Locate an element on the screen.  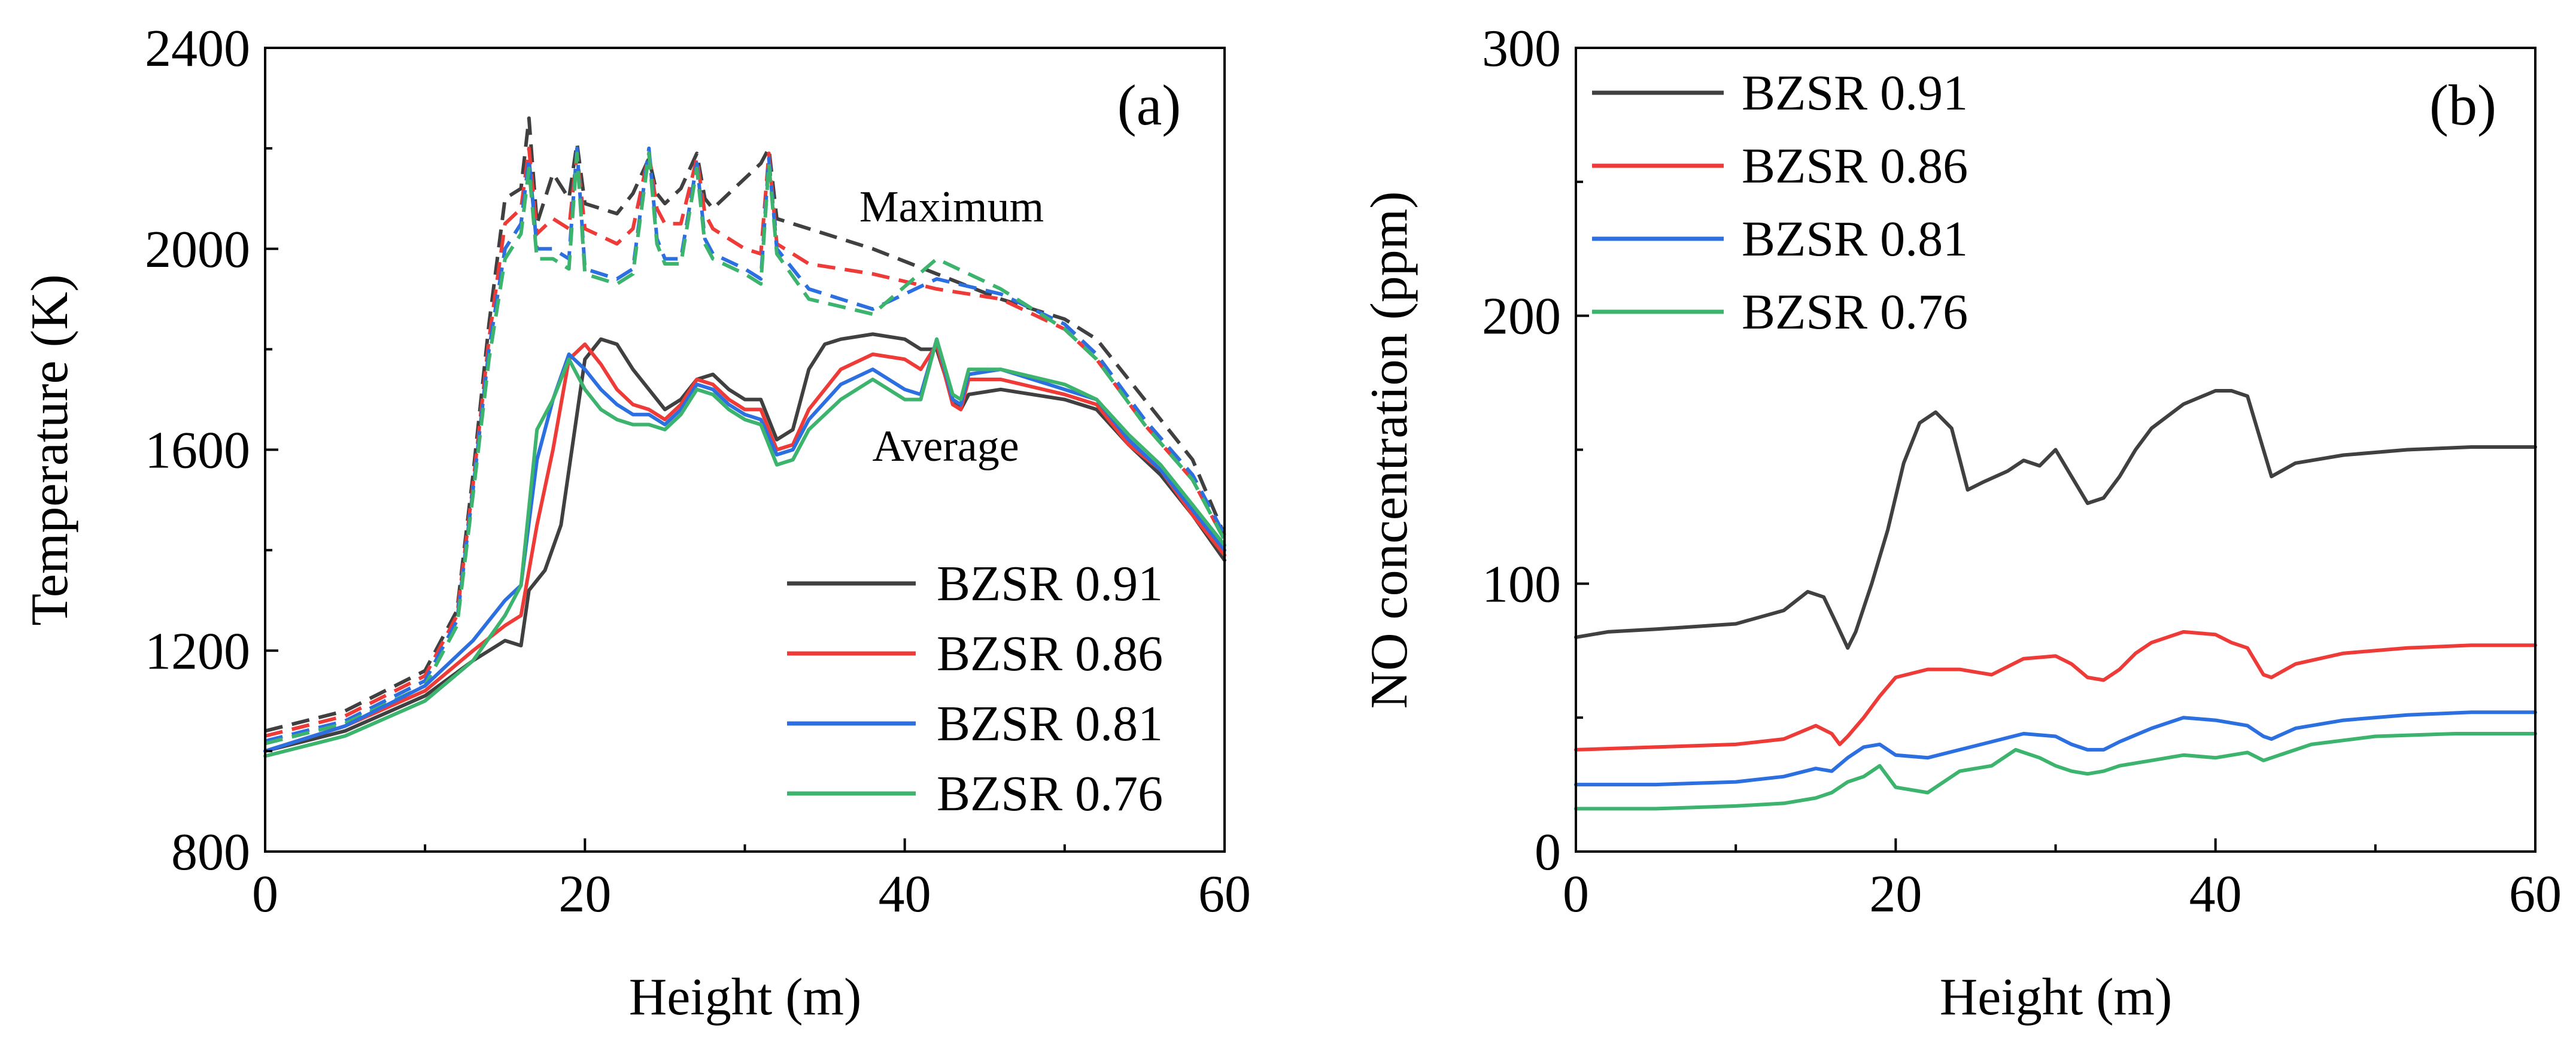
panel-a-annotation-maximum: Maximum is located at coordinates (952, 207).